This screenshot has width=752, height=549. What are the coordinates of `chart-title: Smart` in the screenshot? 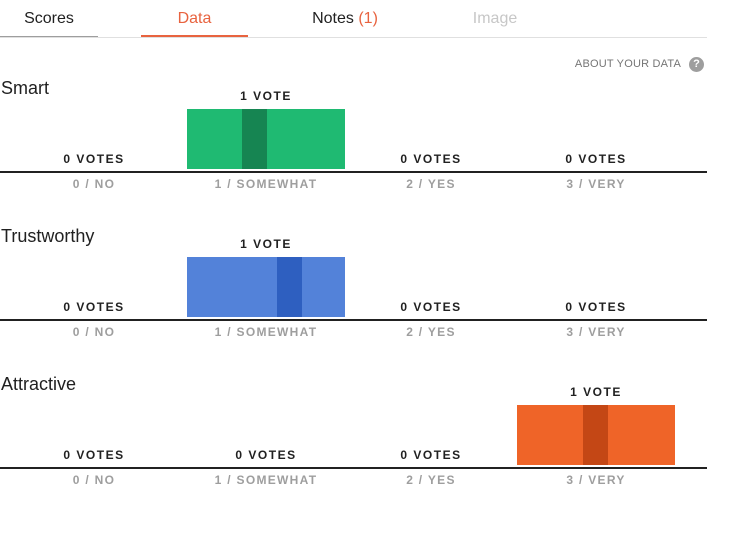 It's located at (25, 88).